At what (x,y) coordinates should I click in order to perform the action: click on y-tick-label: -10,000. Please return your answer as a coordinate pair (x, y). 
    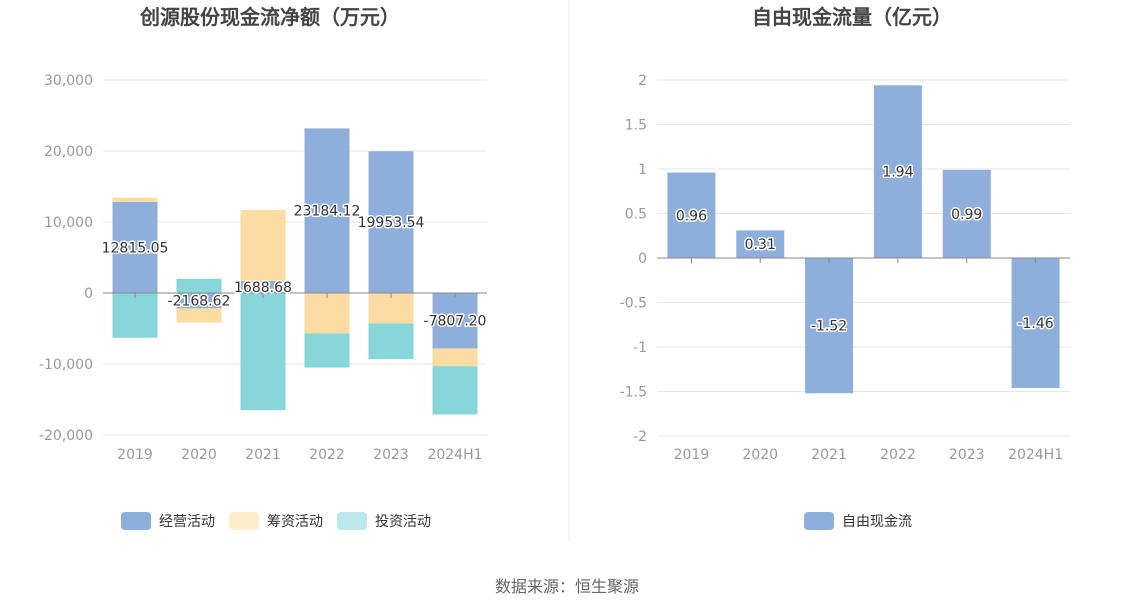
    Looking at the image, I should click on (66, 365).